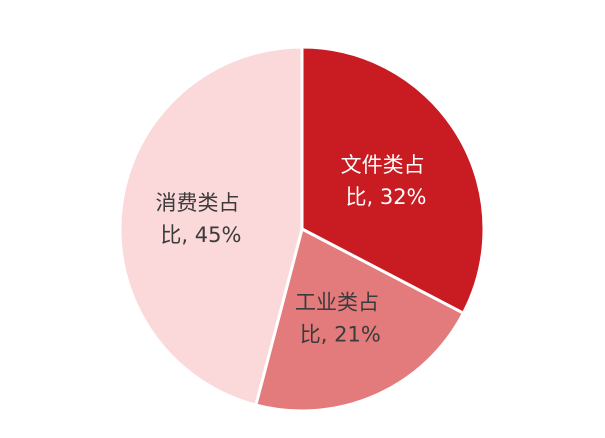 The image size is (605, 438). What do you see at coordinates (337, 303) in the screenshot?
I see `slice-label-1-line-1: 工业类占` at bounding box center [337, 303].